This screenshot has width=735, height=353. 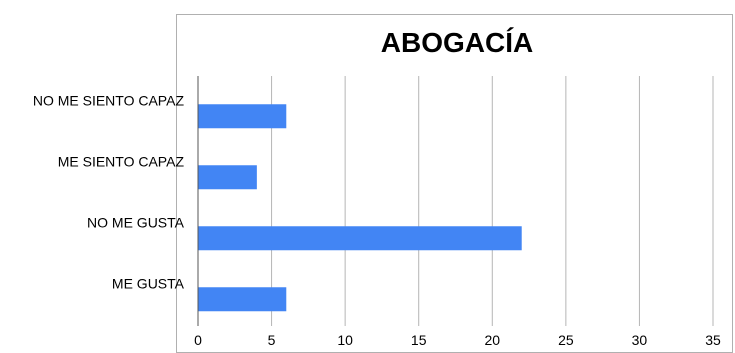 I want to click on x-tick-label: 30, so click(x=640, y=340).